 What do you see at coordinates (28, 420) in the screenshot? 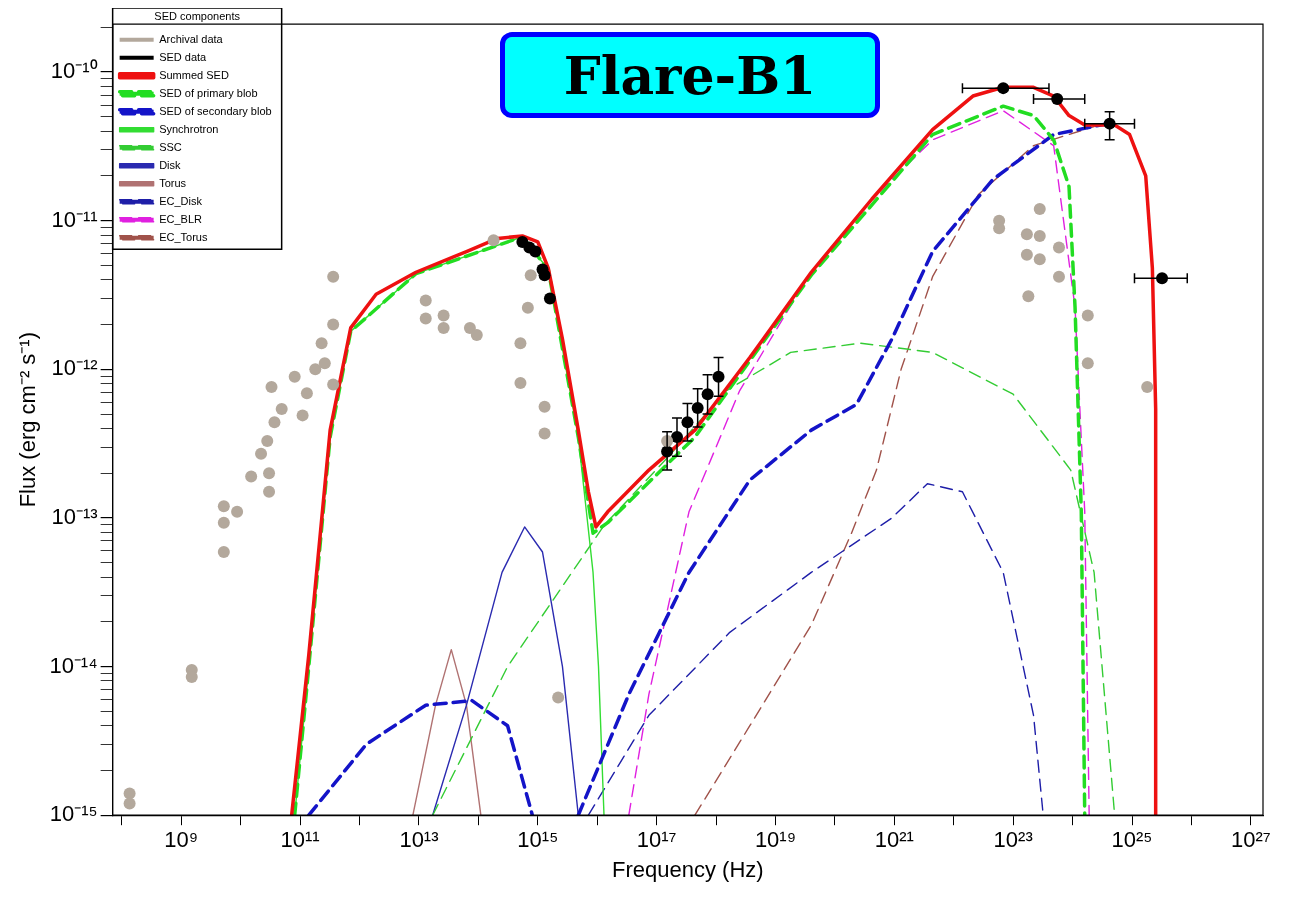
I see `y-axis-title: Flux (erg cm⁻² s⁻¹)` at bounding box center [28, 420].